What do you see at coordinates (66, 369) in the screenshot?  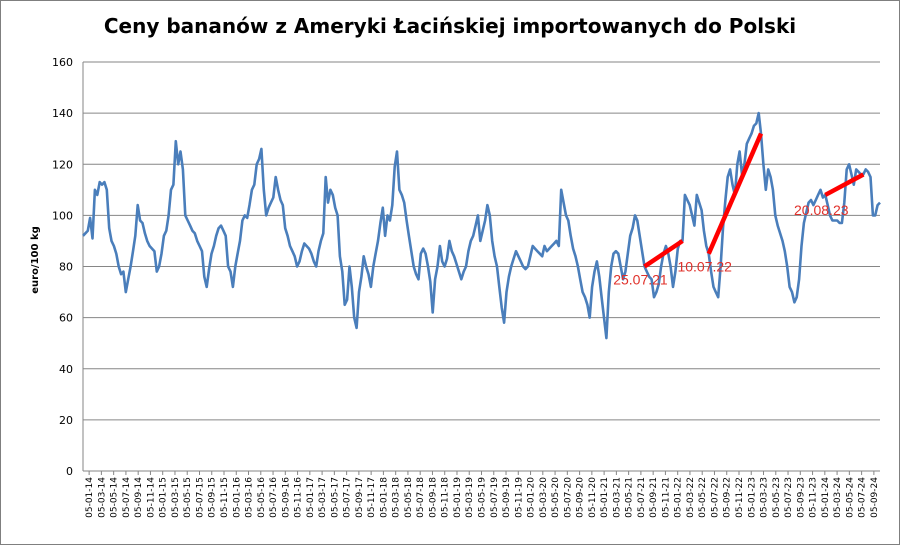 I see `y-tick-label: 40` at bounding box center [66, 369].